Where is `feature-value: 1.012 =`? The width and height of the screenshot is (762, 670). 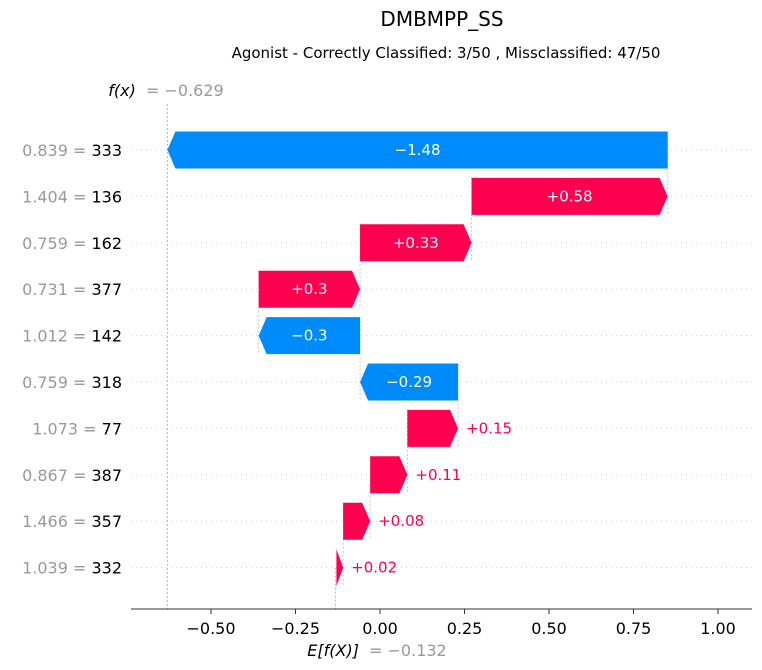
feature-value: 1.012 = is located at coordinates (56, 336).